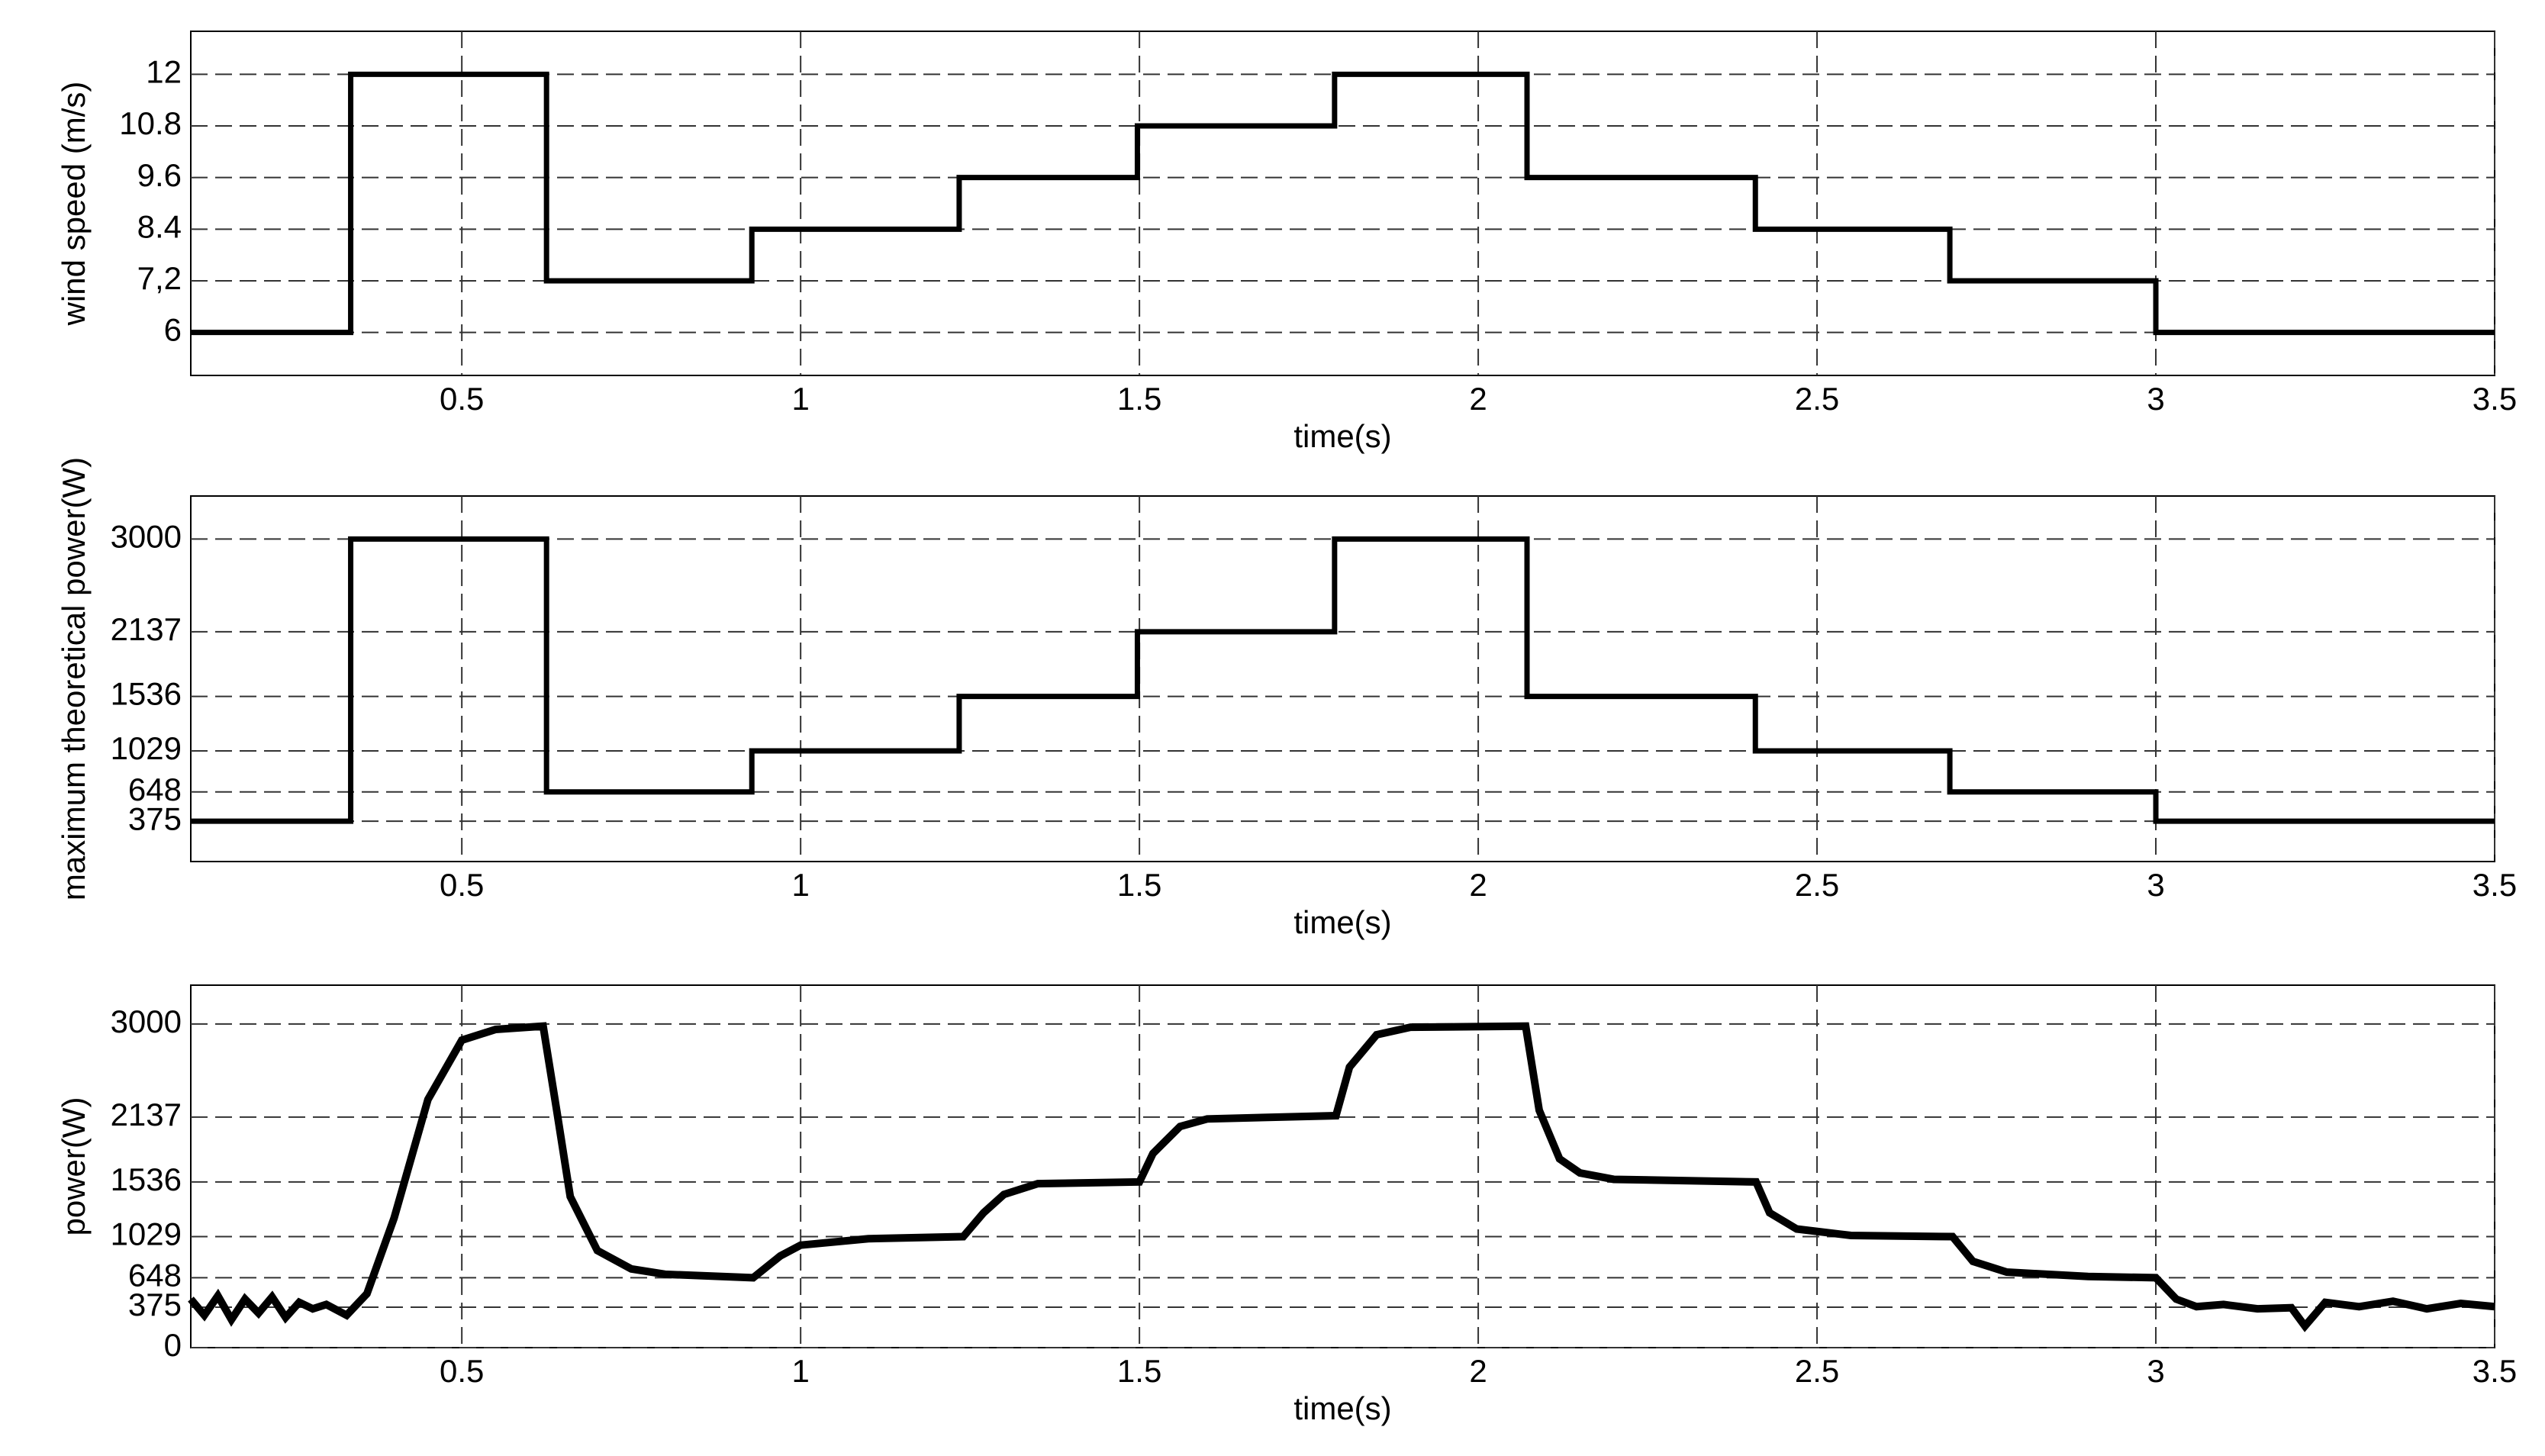 This screenshot has width=2545, height=1456. Describe the element at coordinates (159, 175) in the screenshot. I see `y-tick-label: 9.6` at that location.